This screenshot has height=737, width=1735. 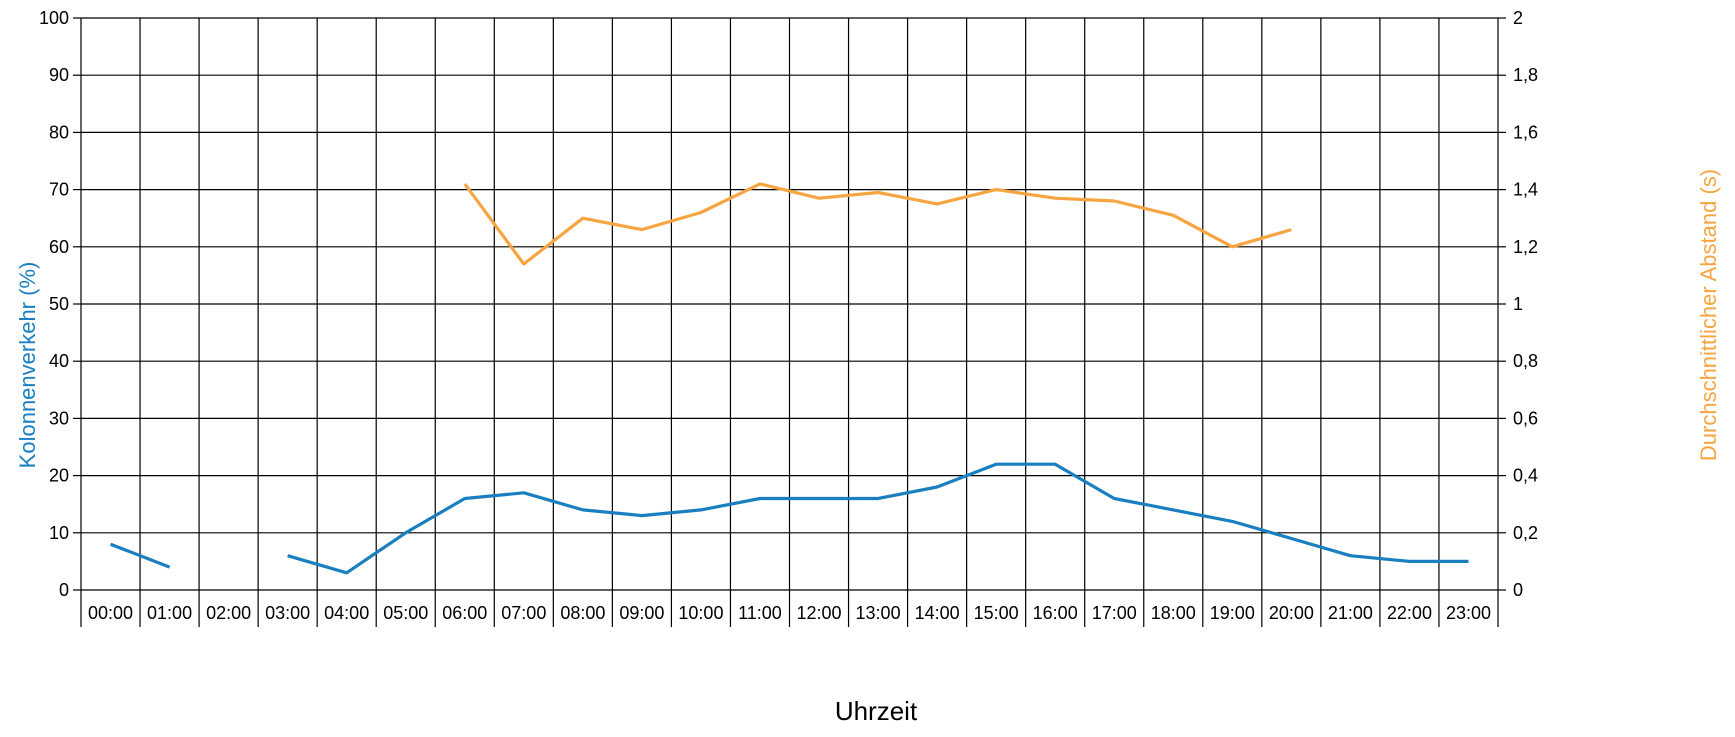 I want to click on left-tick-label: 20, so click(x=59, y=476).